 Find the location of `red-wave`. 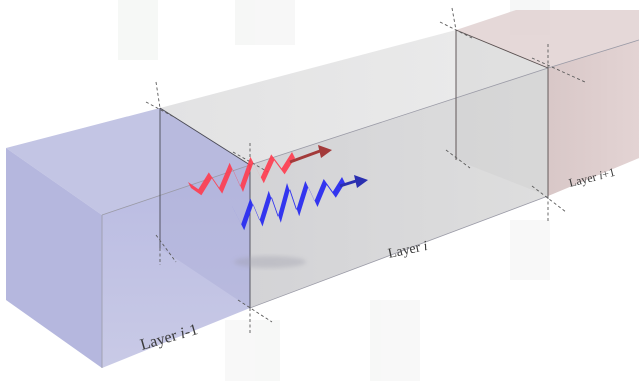

red-wave is located at coordinates (260, 170).